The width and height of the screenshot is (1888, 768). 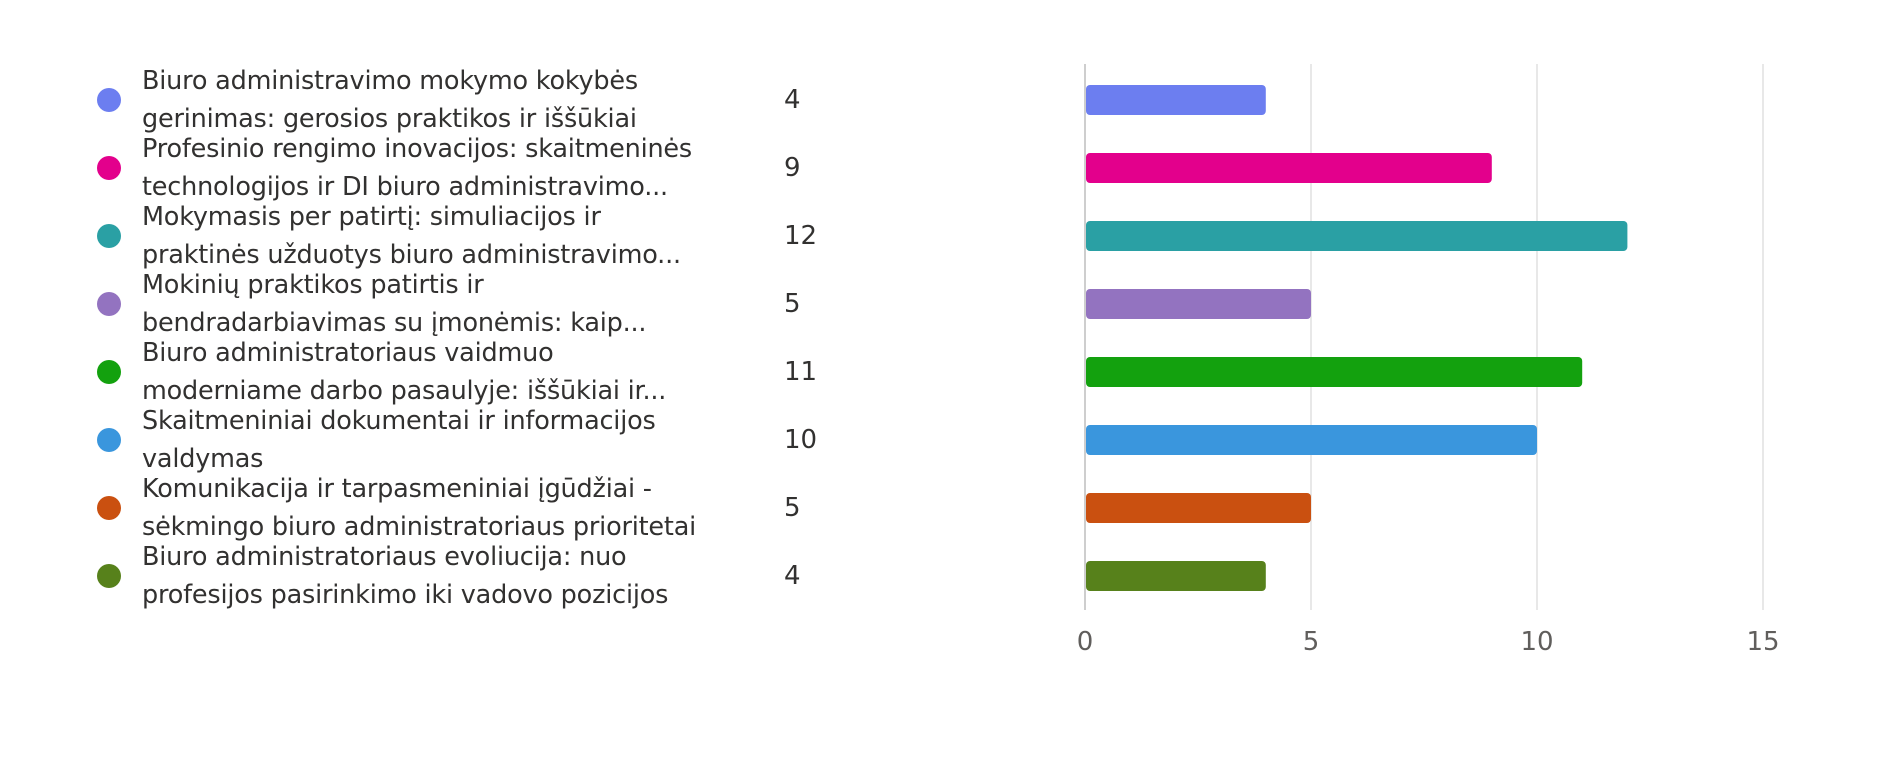 What do you see at coordinates (801, 236) in the screenshot?
I see `data-value-label: 12` at bounding box center [801, 236].